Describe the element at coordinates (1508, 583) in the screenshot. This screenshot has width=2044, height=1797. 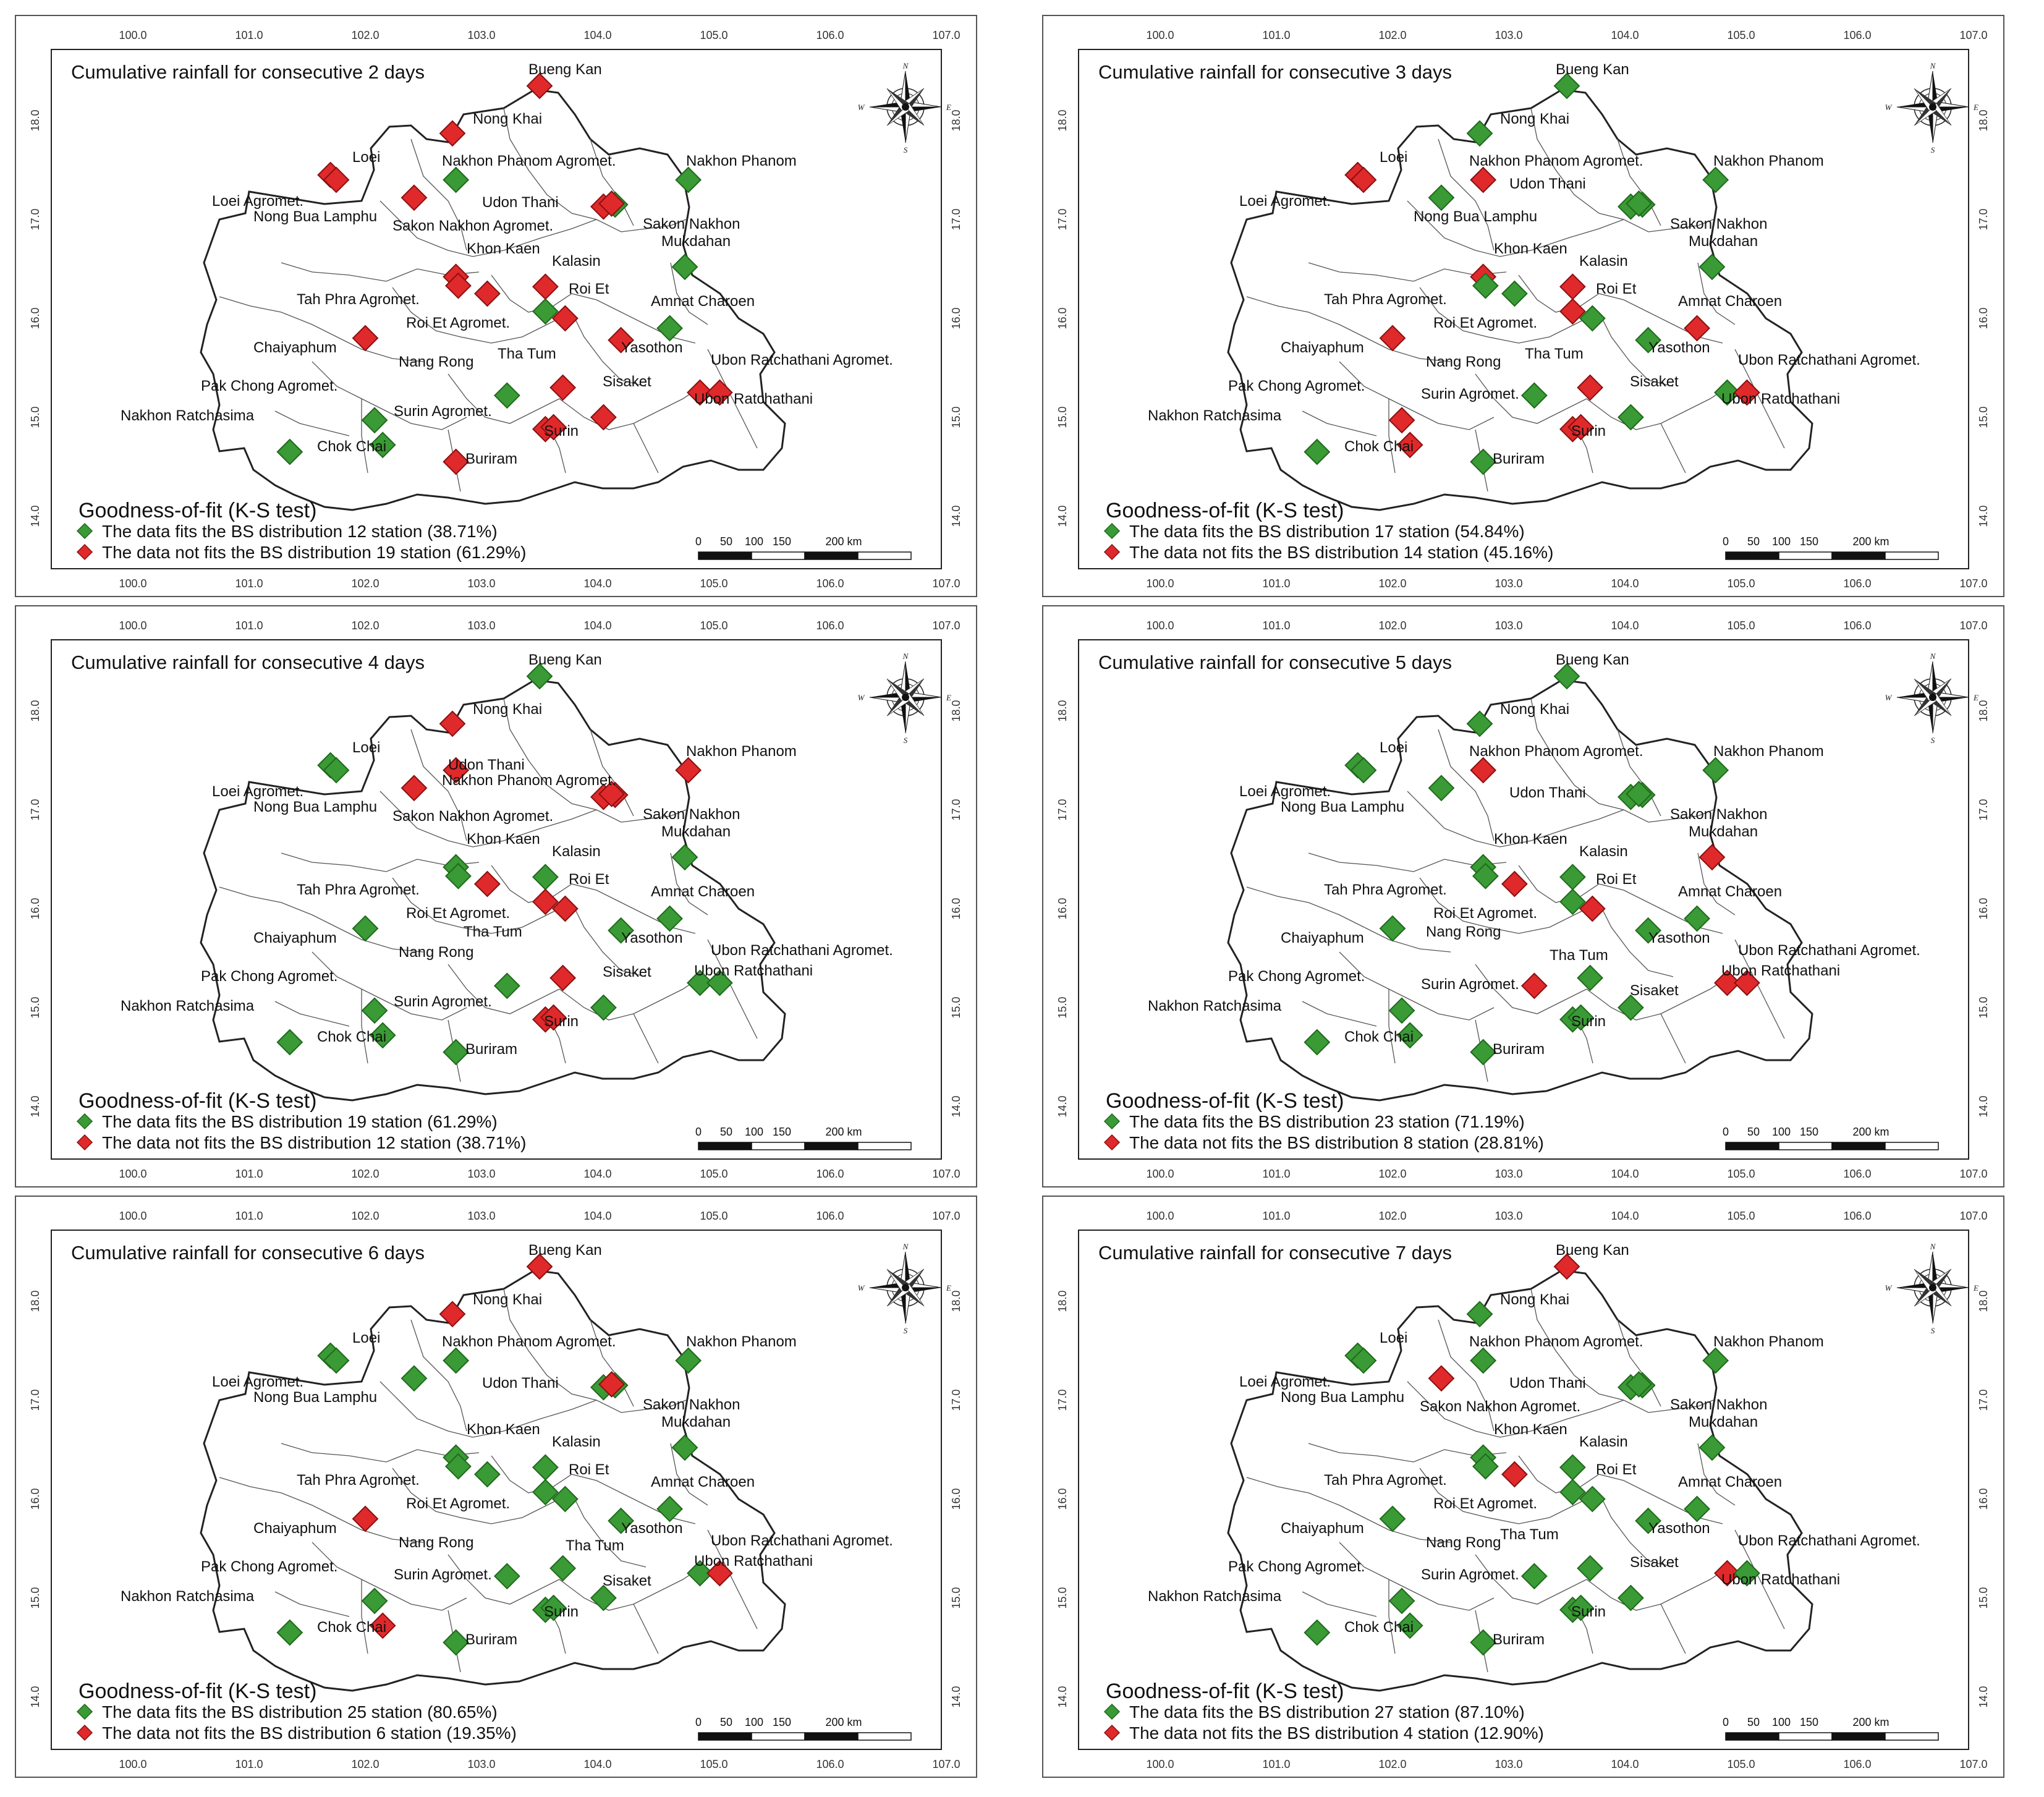
I see `lon-tick-label-bottom: 103.0` at that location.